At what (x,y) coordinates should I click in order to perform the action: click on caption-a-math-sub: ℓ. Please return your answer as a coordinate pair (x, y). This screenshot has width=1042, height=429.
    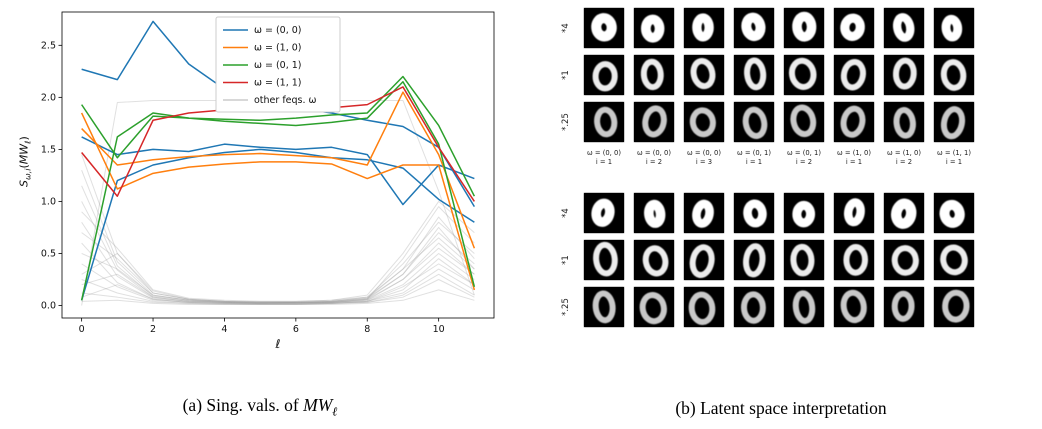
    Looking at the image, I should click on (335, 411).